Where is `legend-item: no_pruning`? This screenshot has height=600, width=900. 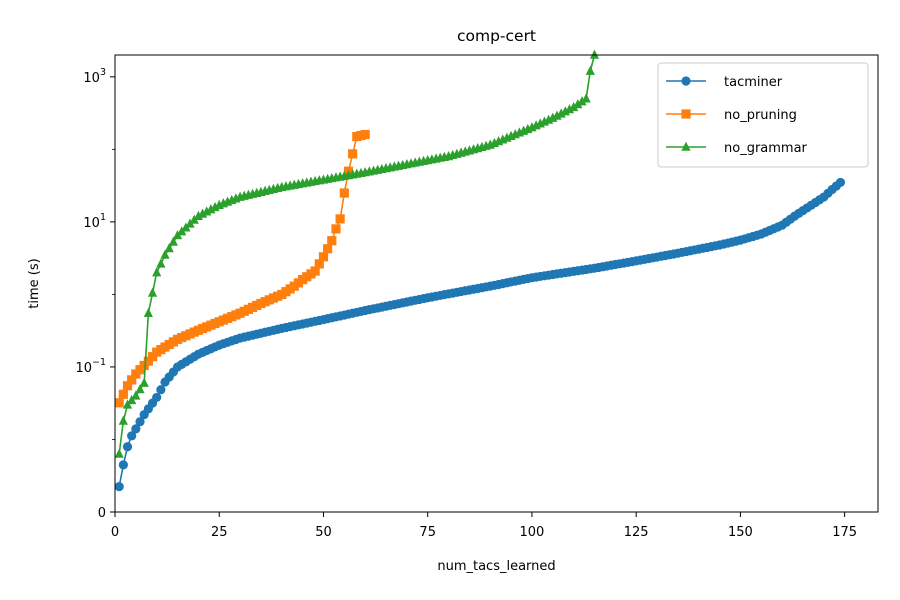 legend-item: no_pruning is located at coordinates (731, 115).